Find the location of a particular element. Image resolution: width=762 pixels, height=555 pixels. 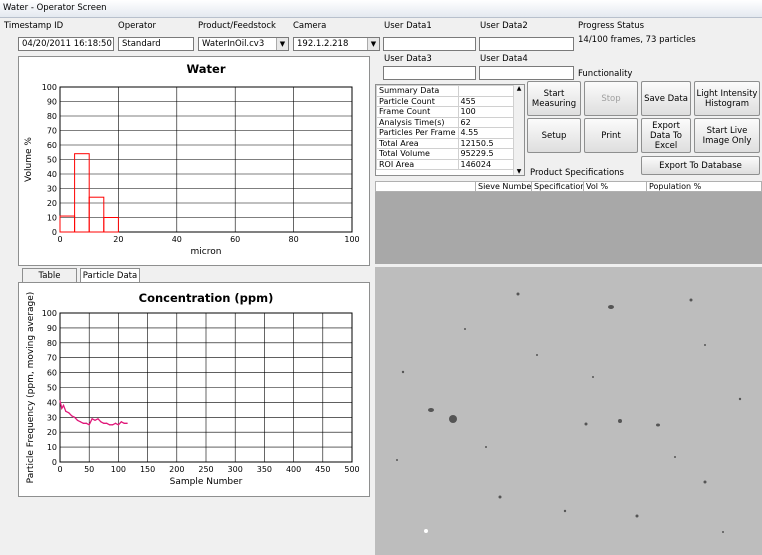

summary-row: Particles Per Frame 4.55 is located at coordinates (450, 133).